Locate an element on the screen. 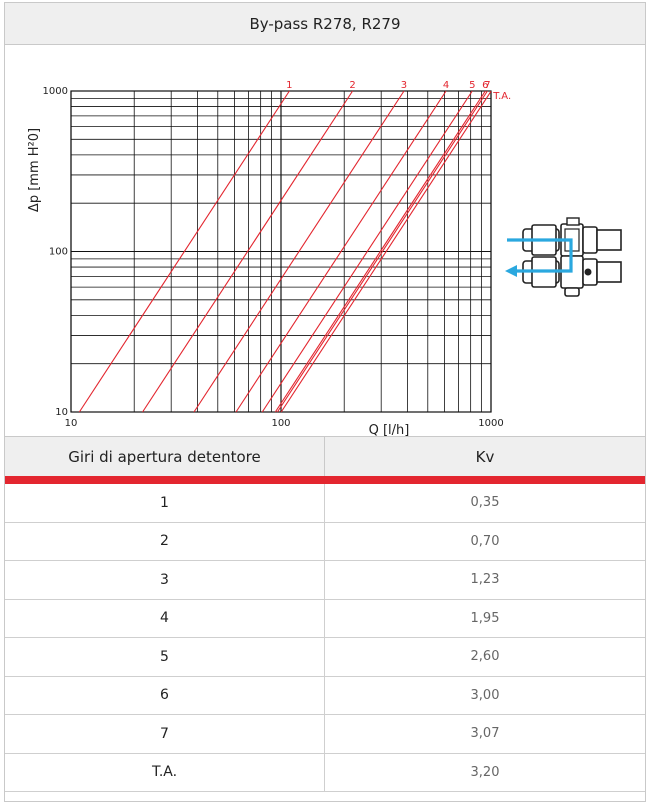  y-tick-label: 1000 is located at coordinates (55, 91).